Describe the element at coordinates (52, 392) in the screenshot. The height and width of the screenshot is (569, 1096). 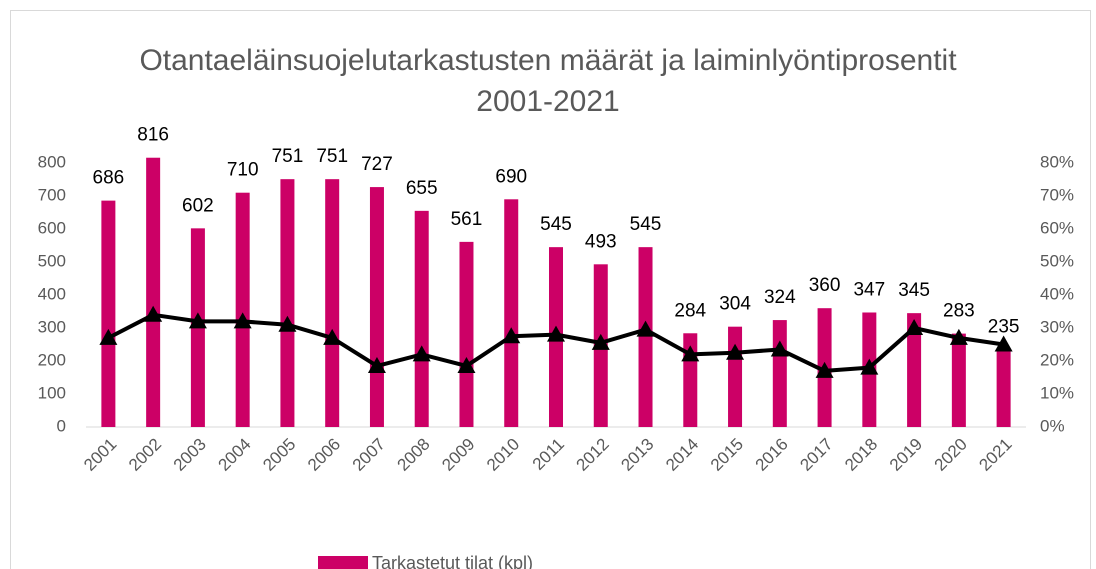
I see `y-tick-label: 100` at that location.